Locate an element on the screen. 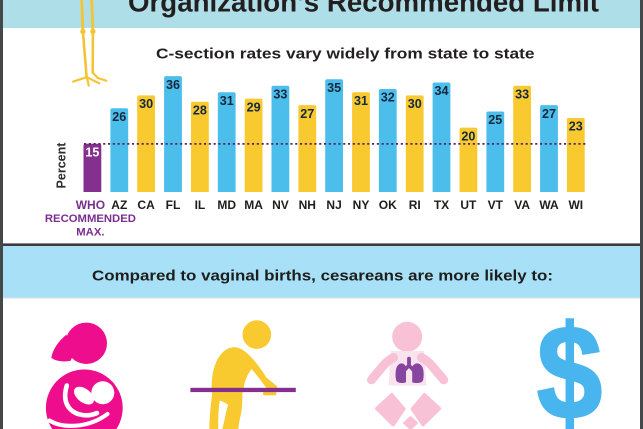  svg-text: 20 is located at coordinates (468, 136).